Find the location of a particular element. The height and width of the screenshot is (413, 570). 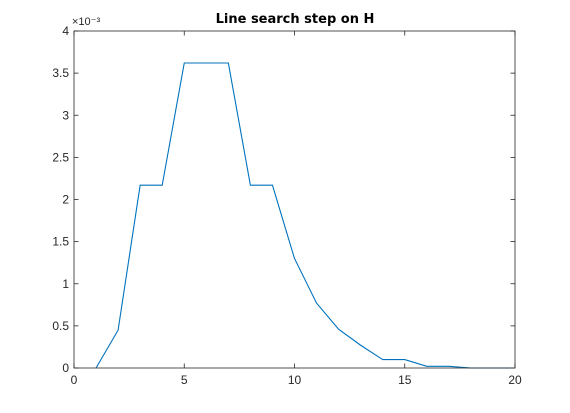

x-tick-label: 15 is located at coordinates (405, 380).